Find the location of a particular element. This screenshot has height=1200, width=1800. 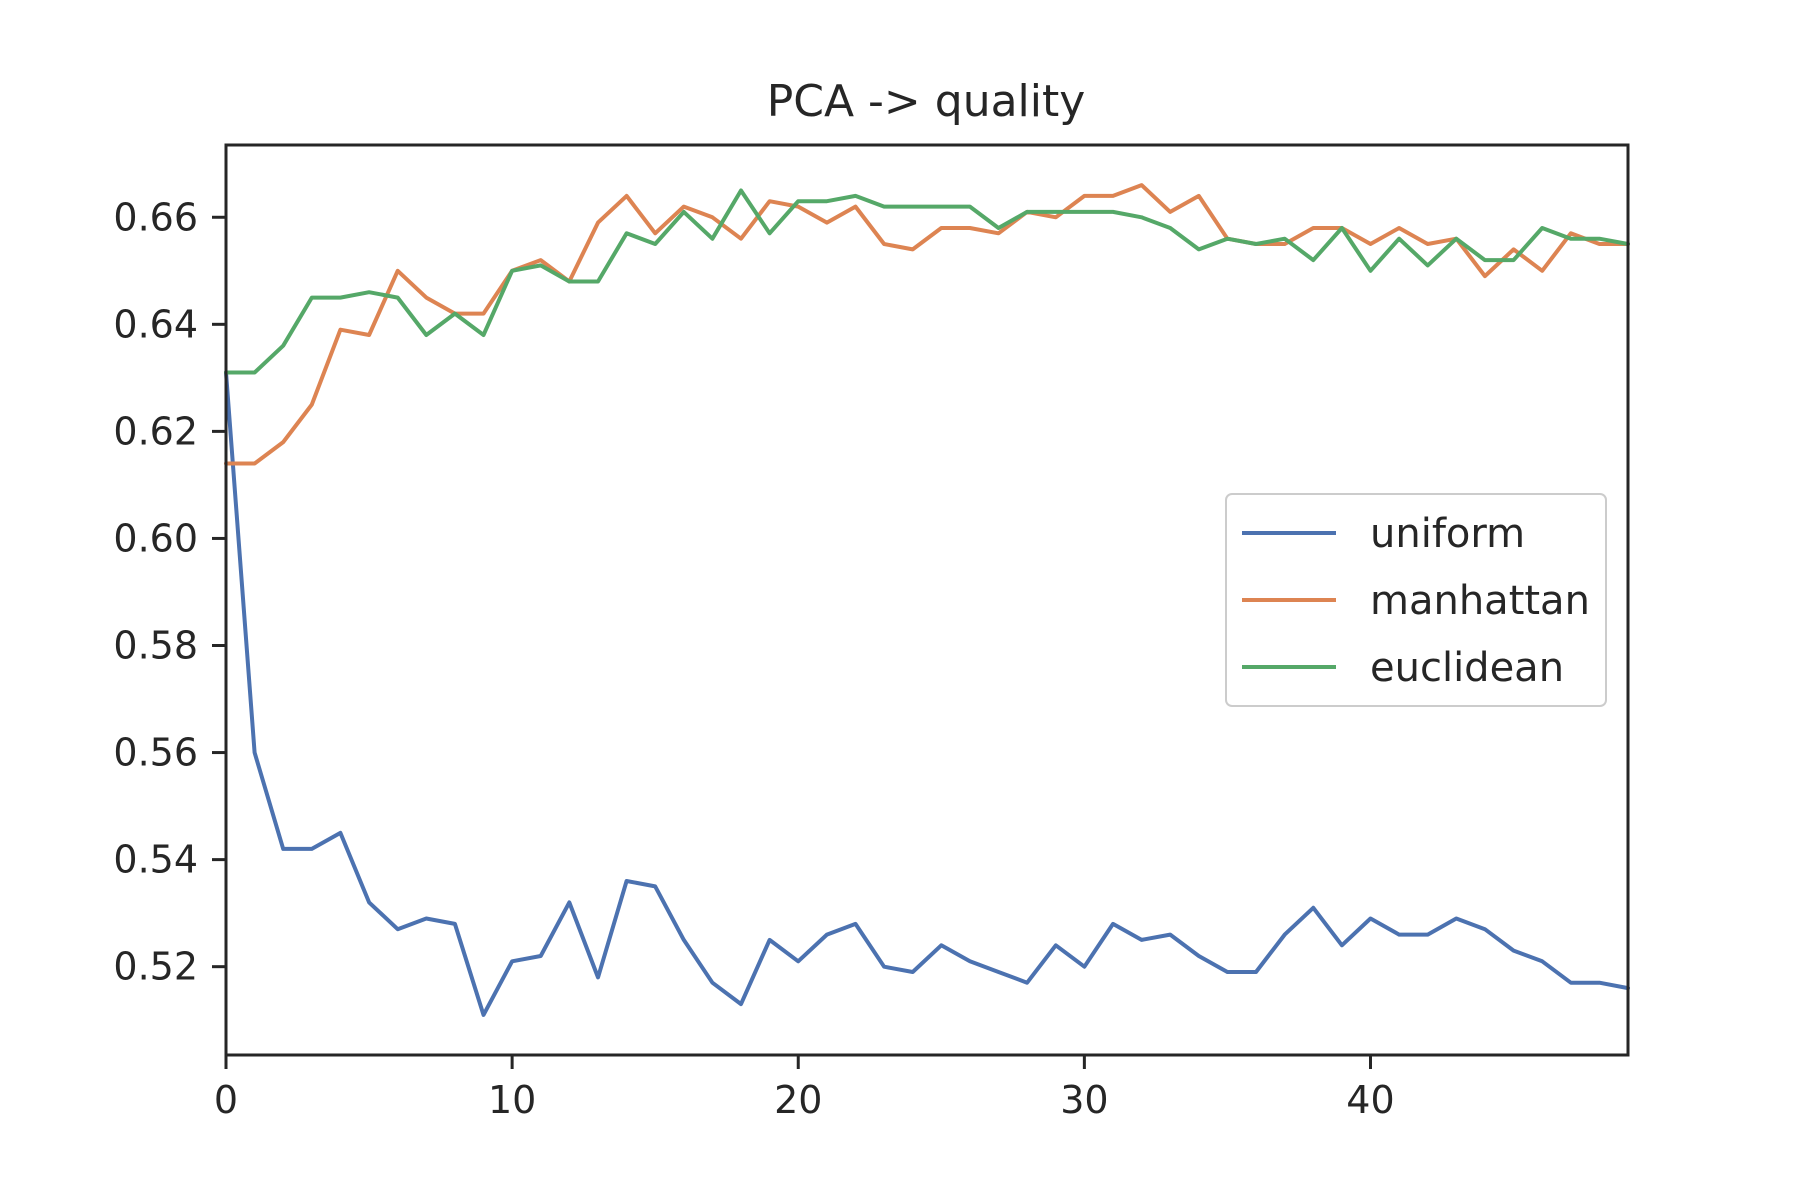

x-tick-label: 30 is located at coordinates (1084, 1100).